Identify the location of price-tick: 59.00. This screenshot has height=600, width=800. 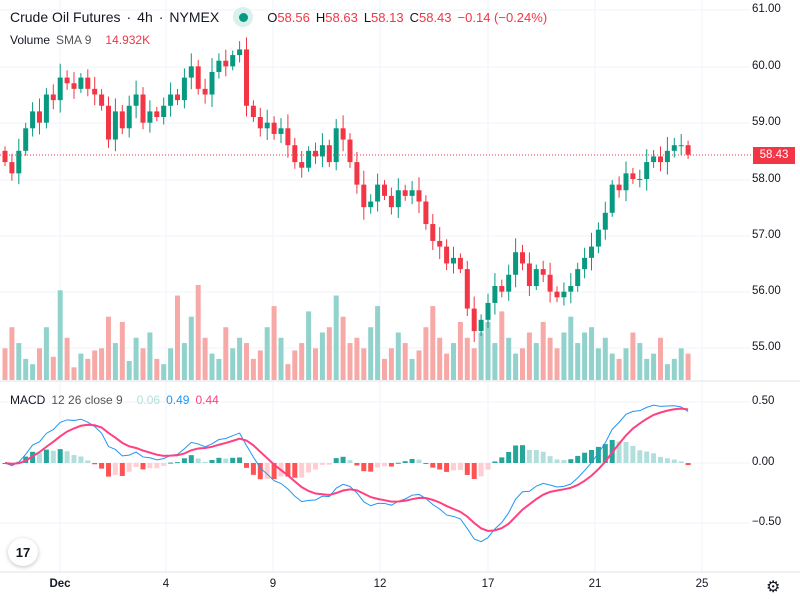
(766, 122).